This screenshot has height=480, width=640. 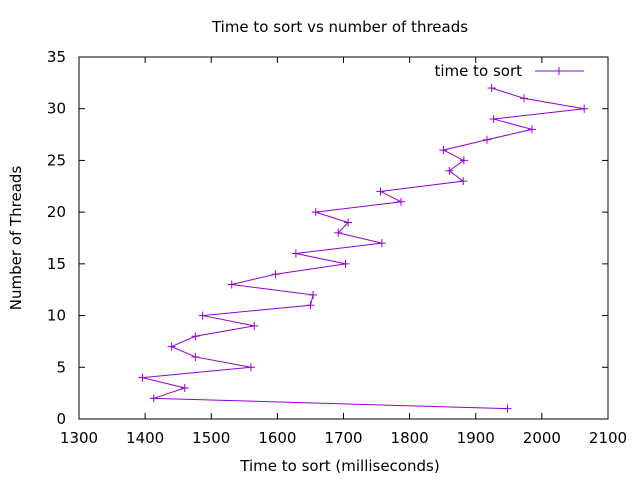 What do you see at coordinates (56, 264) in the screenshot?
I see `y-tick-label: 15` at bounding box center [56, 264].